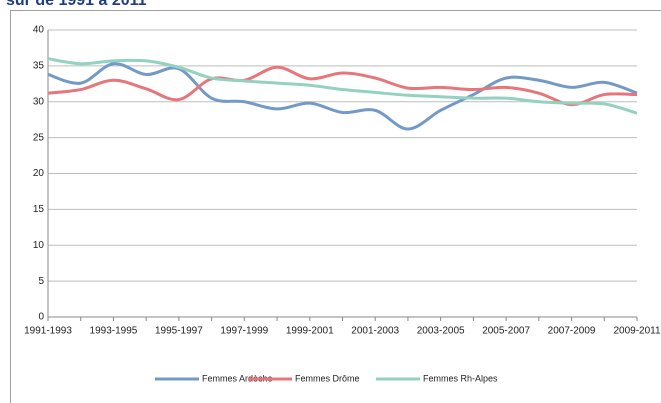 The height and width of the screenshot is (403, 661). I want to click on x-tick-label: 1999-2001, so click(310, 331).